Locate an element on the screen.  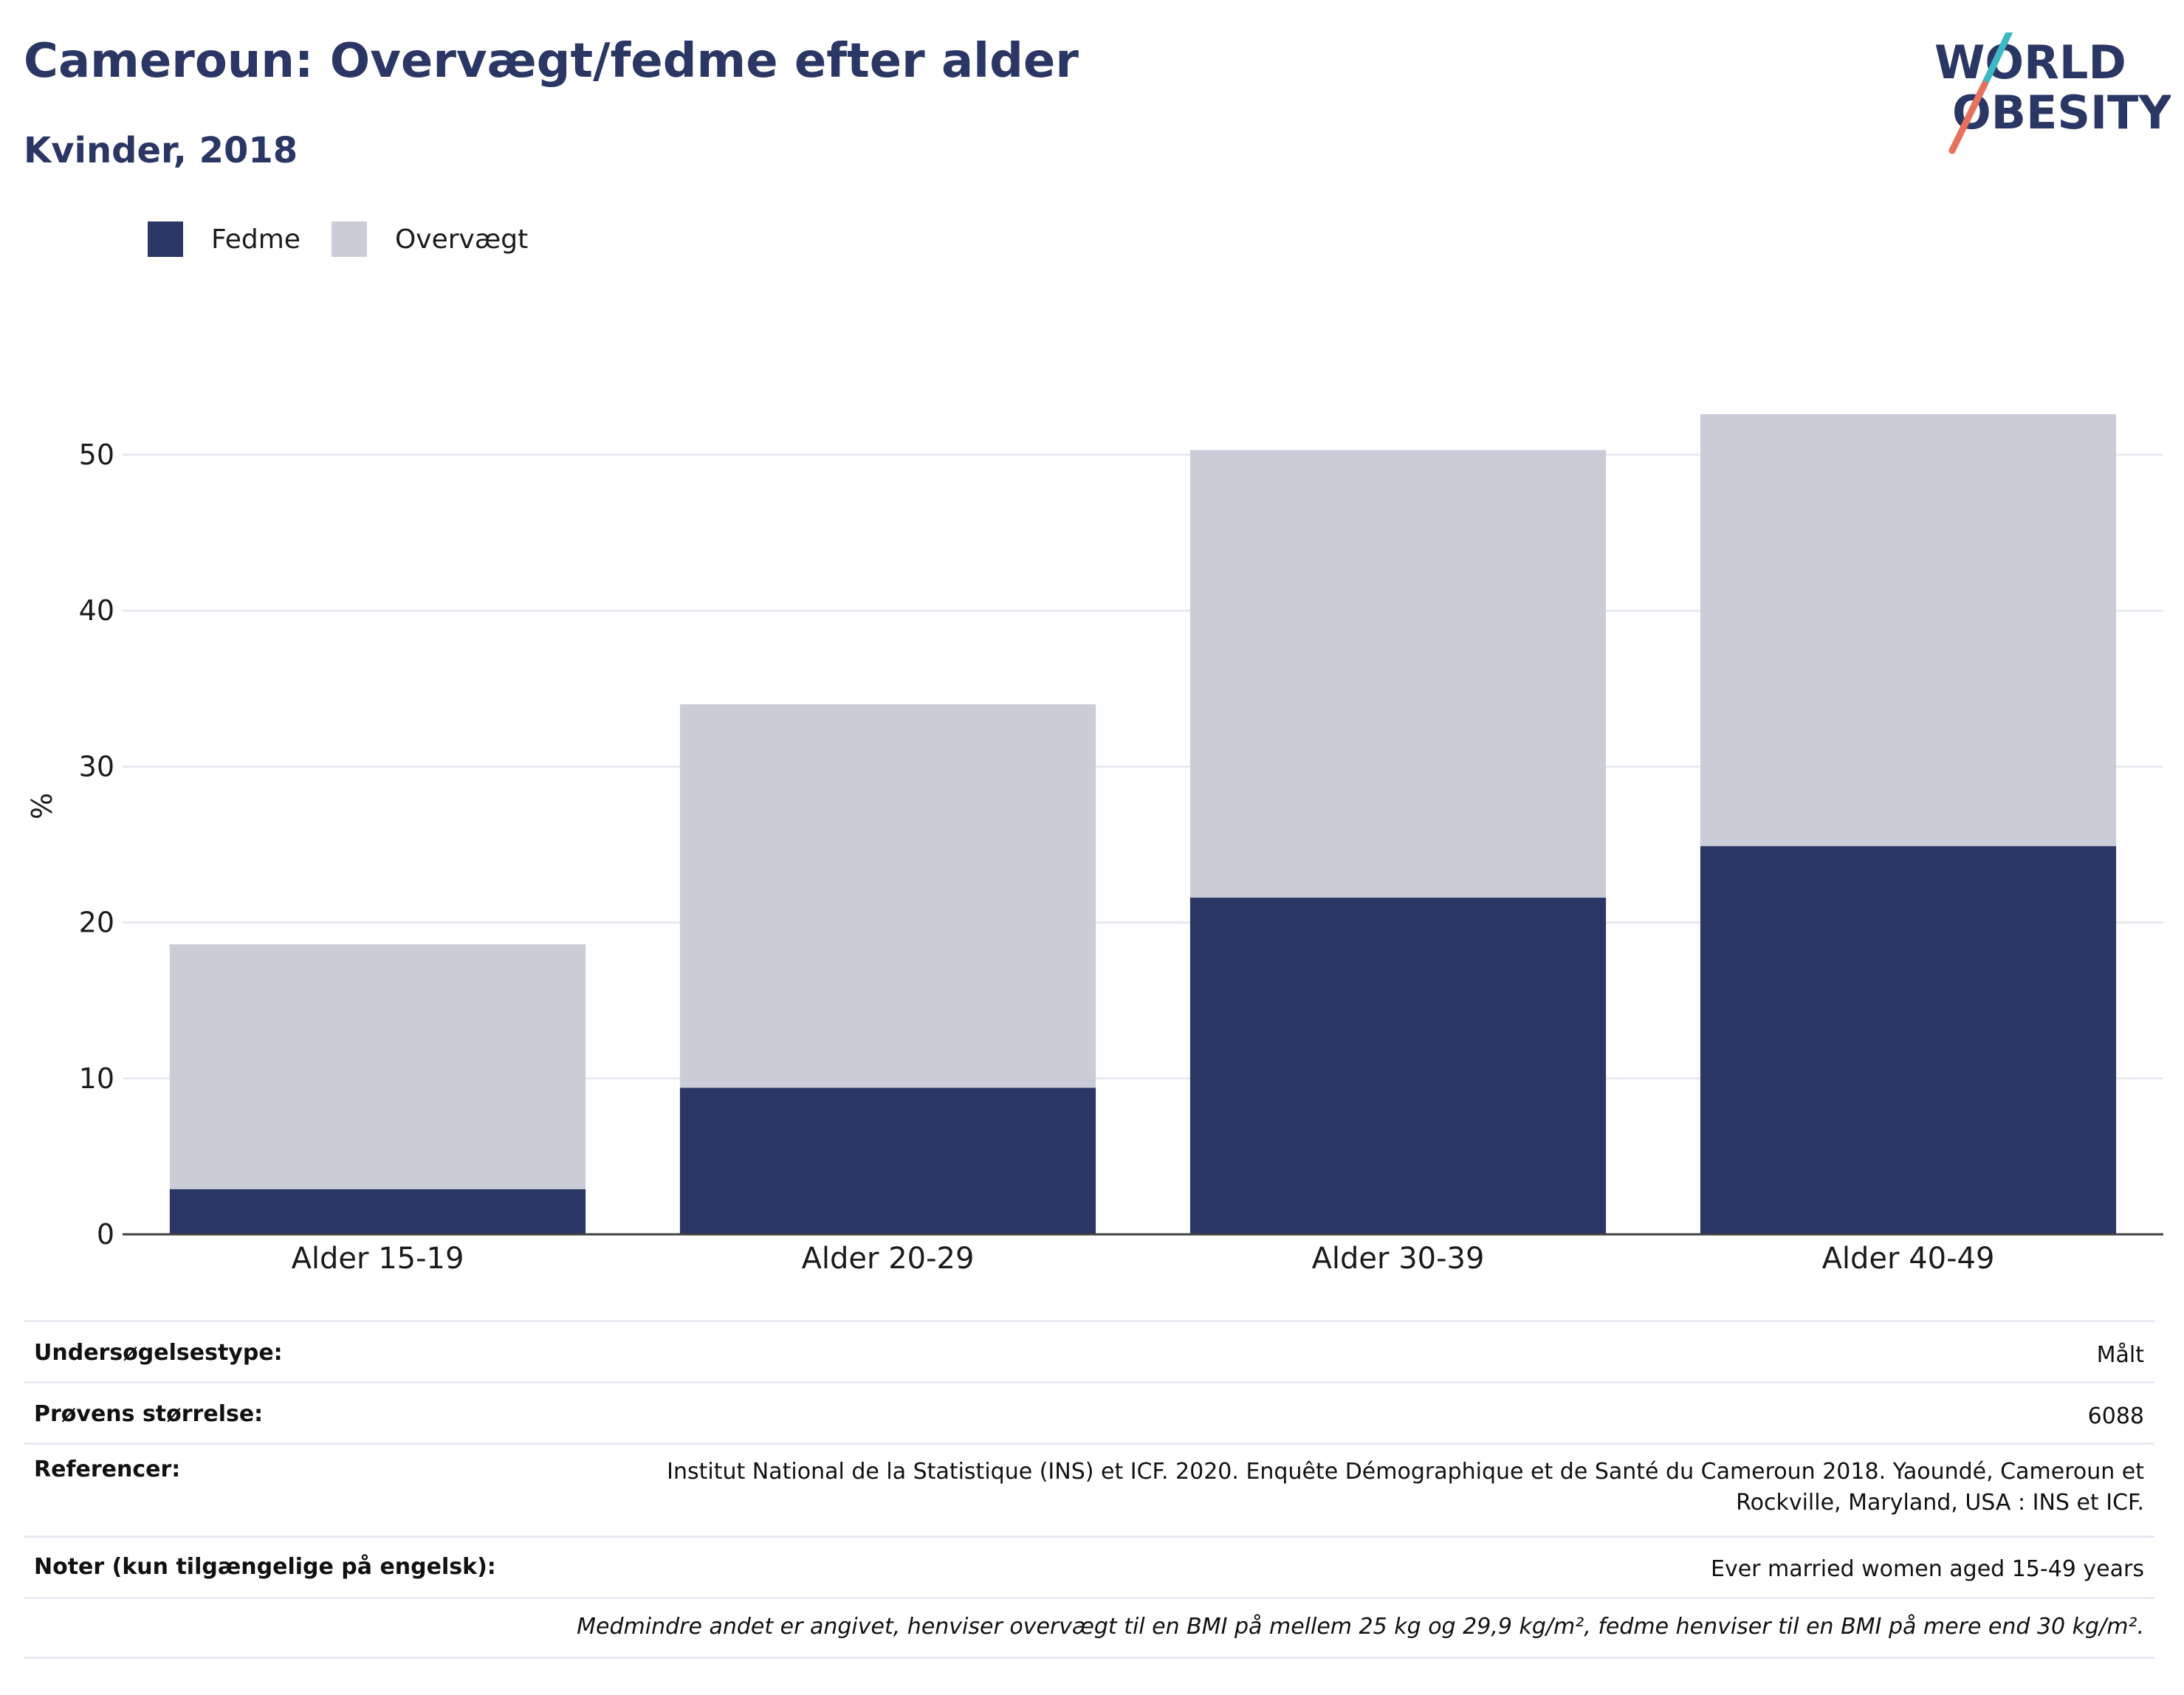
legend-swatch-overvaegt is located at coordinates (349, 239).